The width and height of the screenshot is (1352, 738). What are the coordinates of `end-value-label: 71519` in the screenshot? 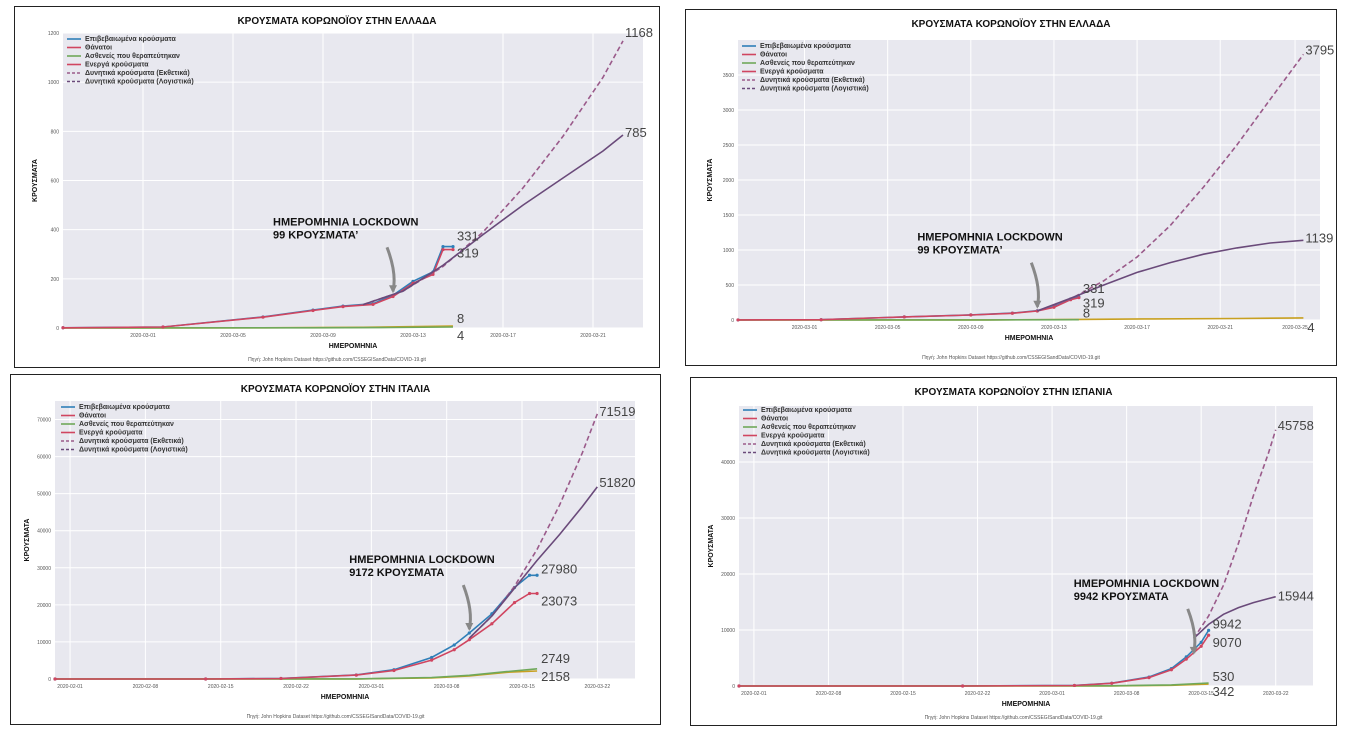 It's located at (617, 411).